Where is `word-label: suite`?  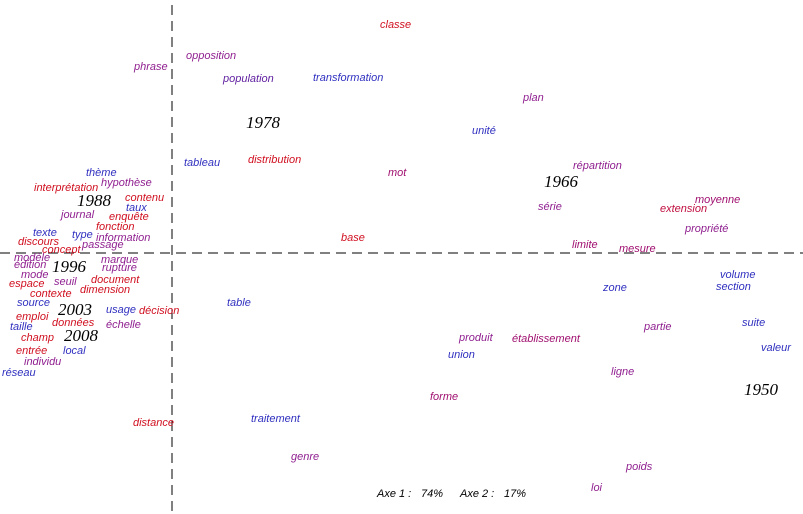
word-label: suite is located at coordinates (753, 323).